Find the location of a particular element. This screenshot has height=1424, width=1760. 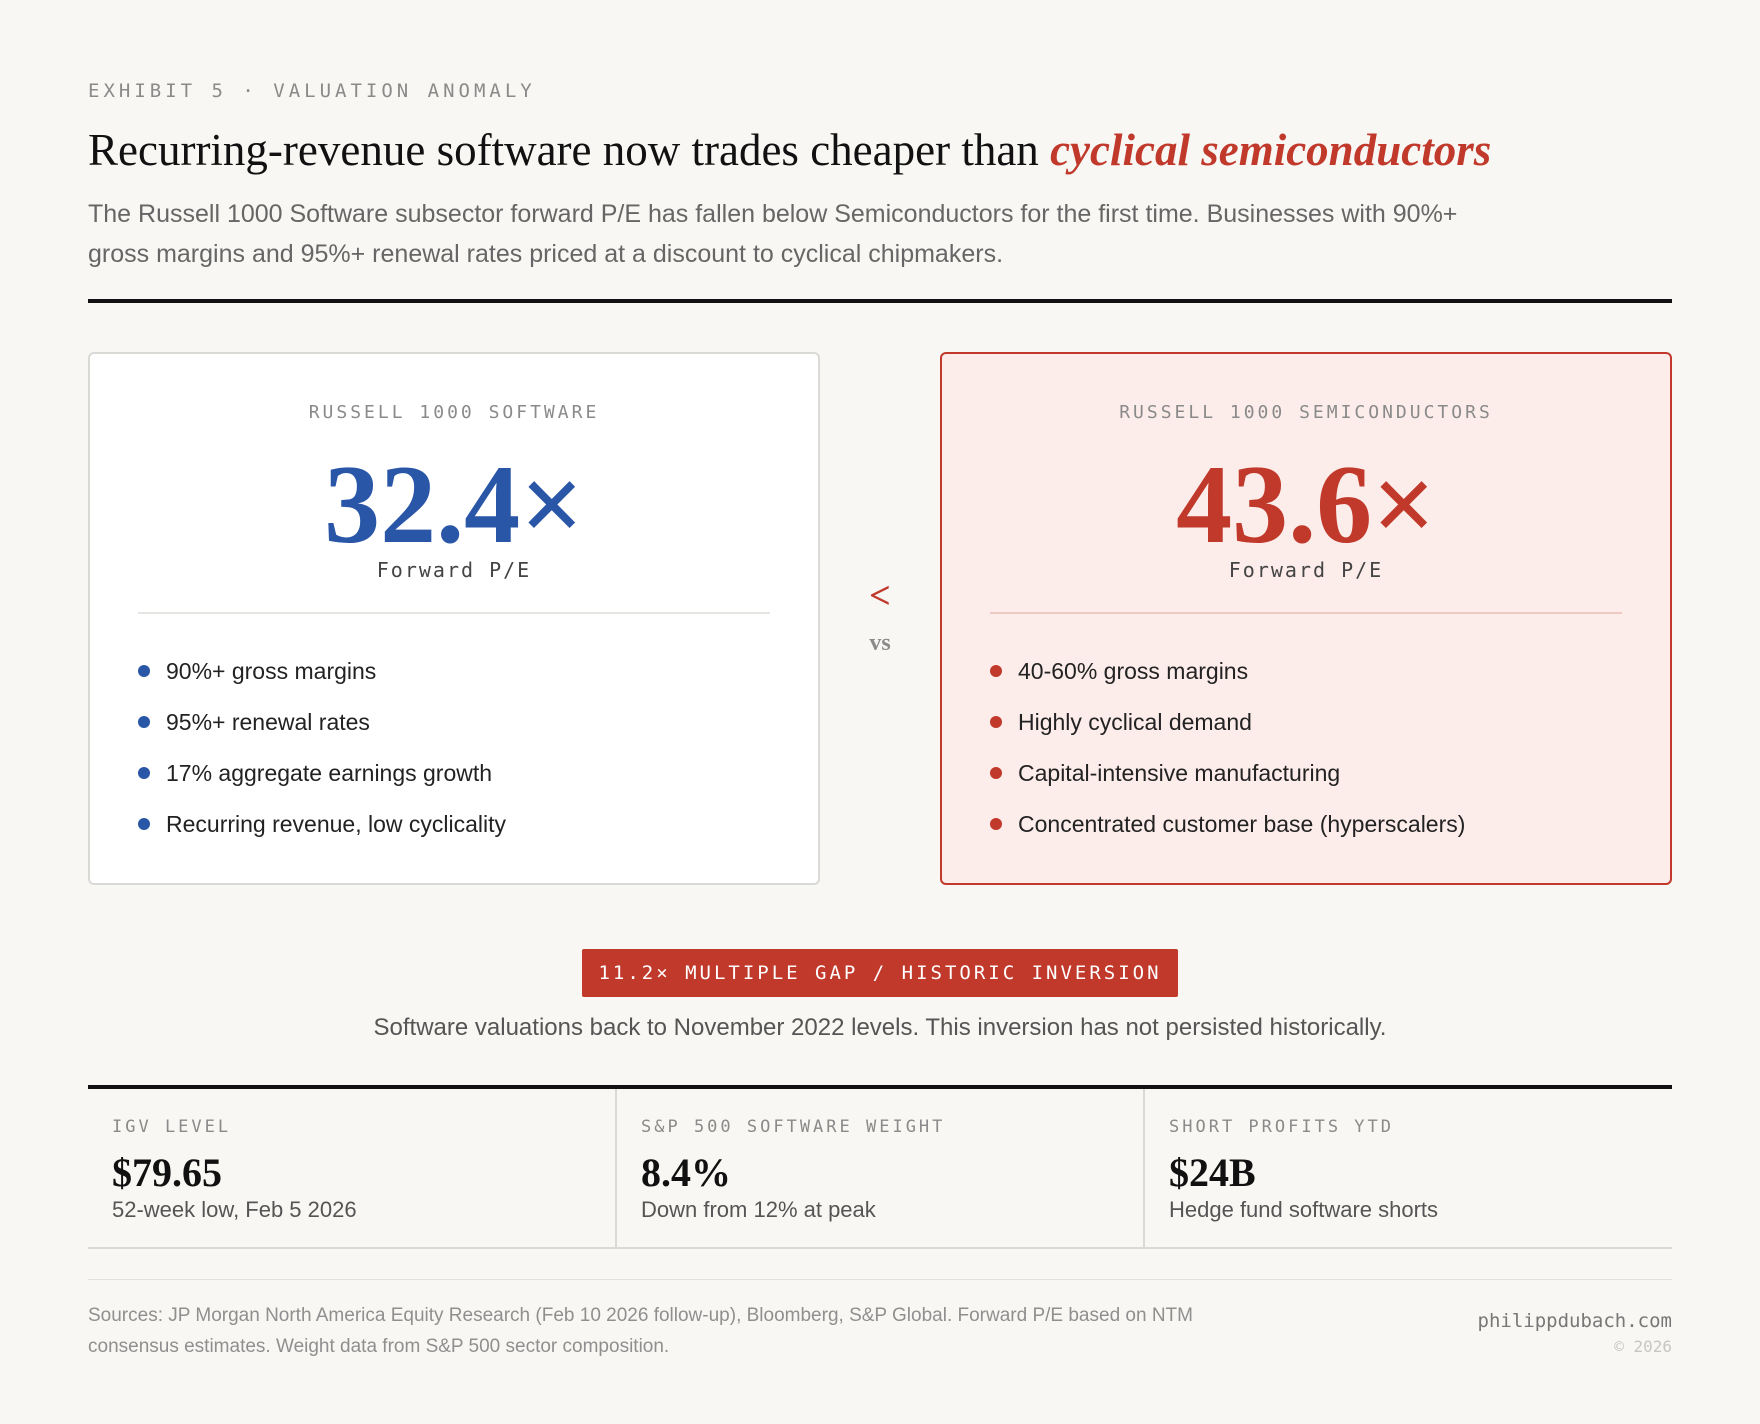

software-pe-value: 32.4× is located at coordinates (454, 505).